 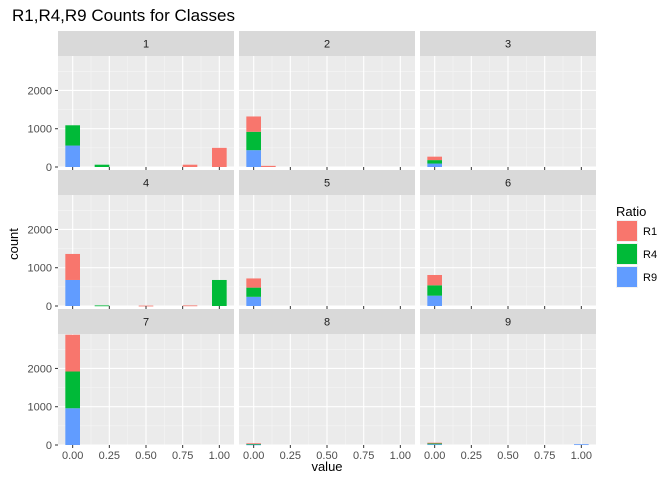 What do you see at coordinates (327, 239) in the screenshot?
I see `facet-panel-5: 5` at bounding box center [327, 239].